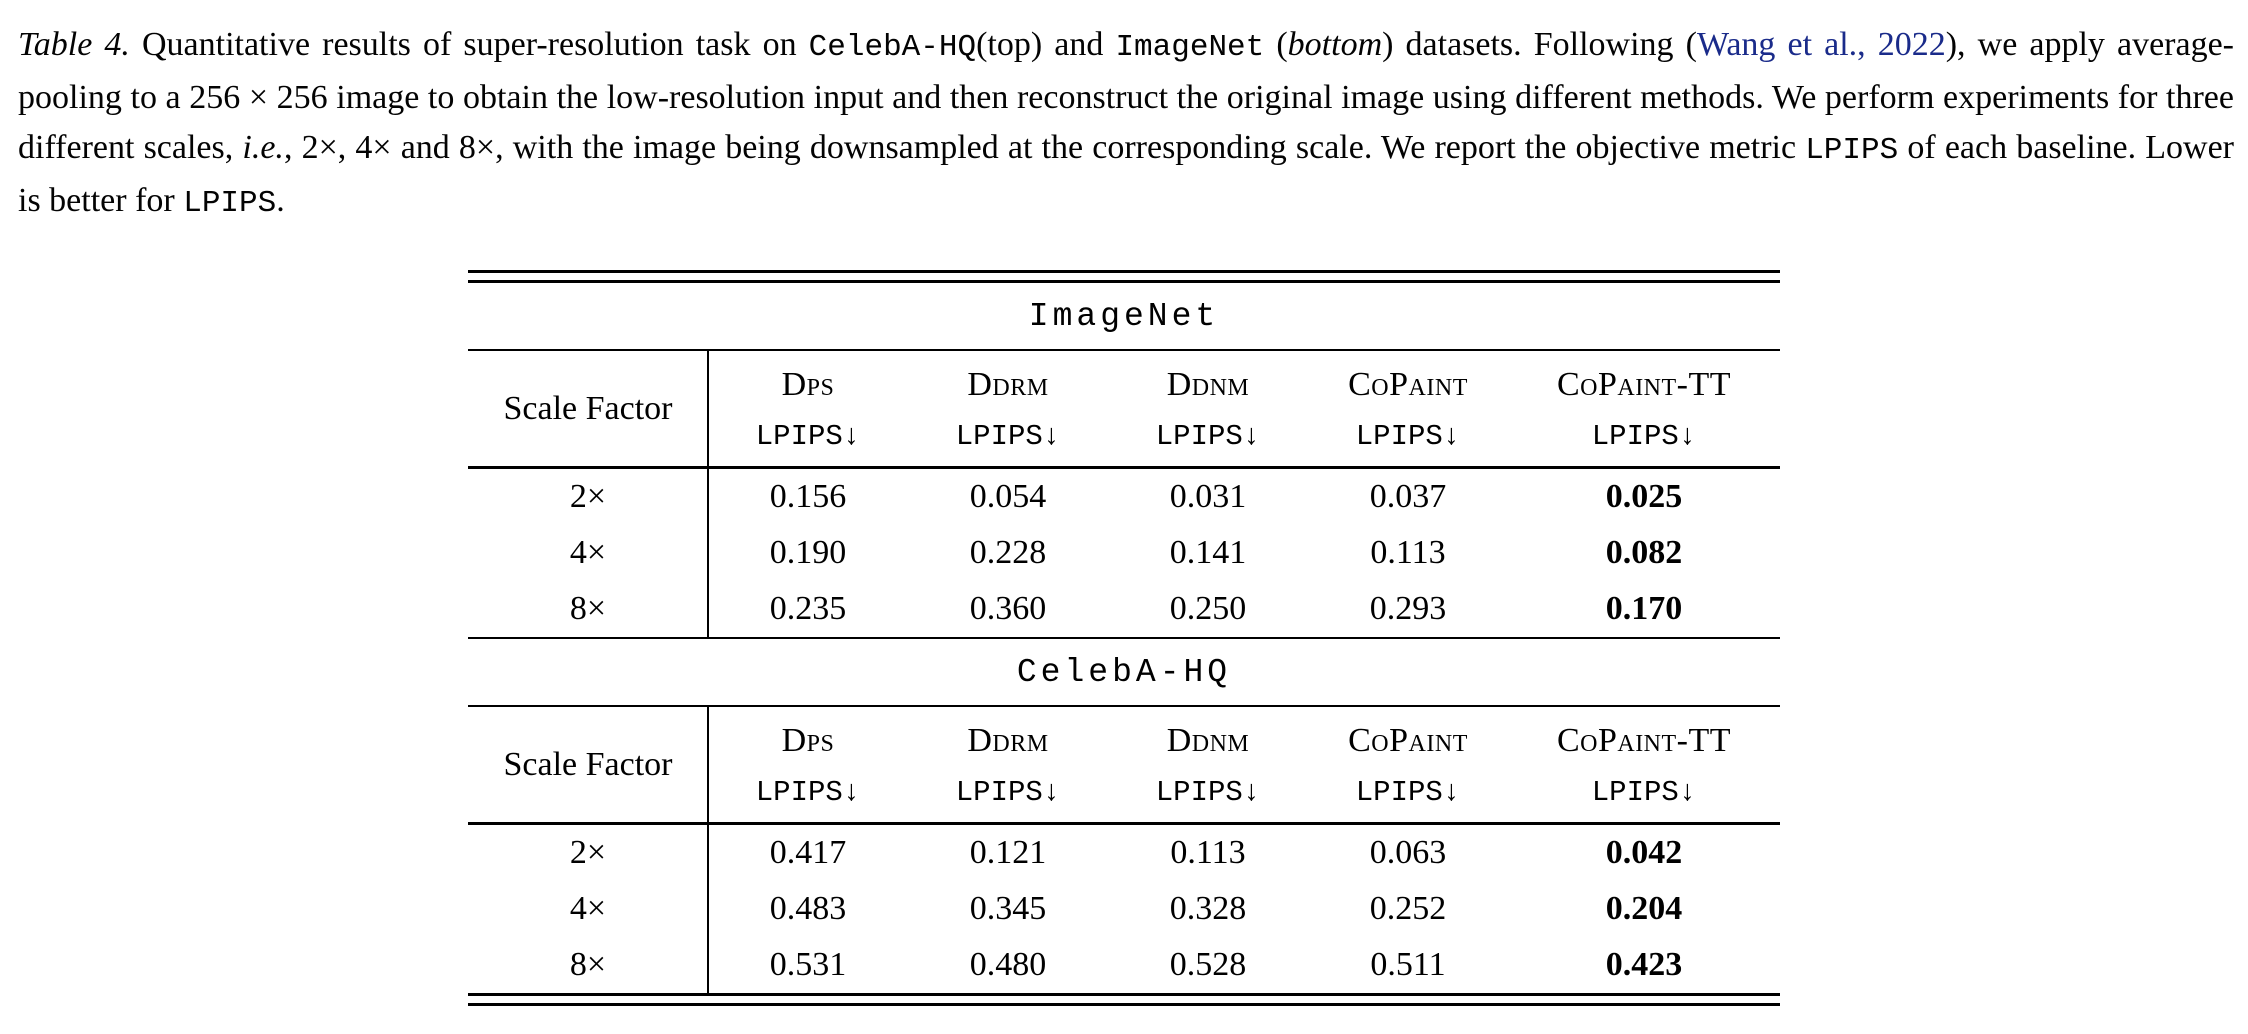  I want to click on lpips-value: 0.423, so click(1644, 964).